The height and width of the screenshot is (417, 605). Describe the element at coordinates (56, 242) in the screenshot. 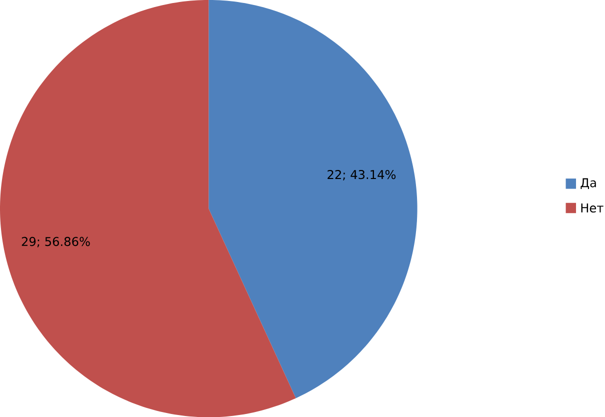

I see `data-label: 29; 56.86%` at that location.